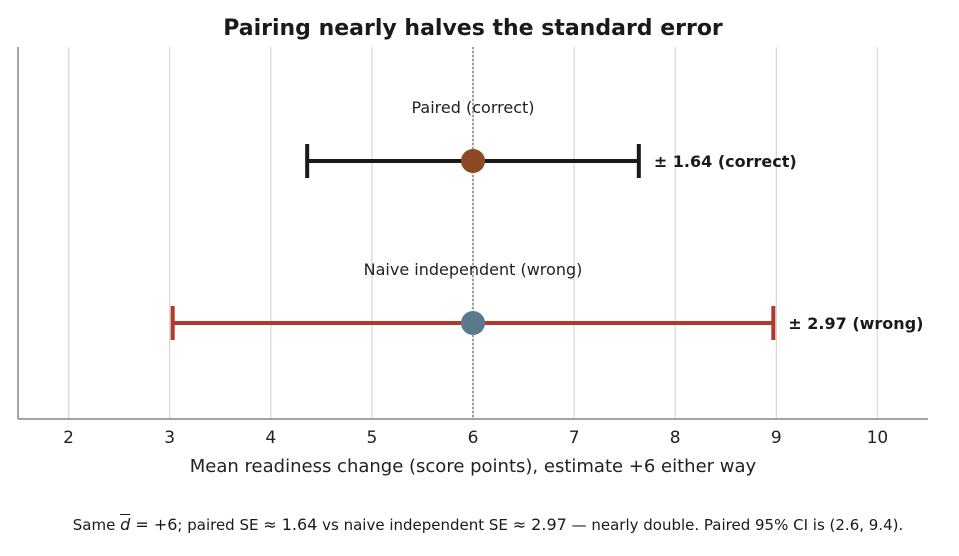 Image resolution: width=959 pixels, height=556 pixels. I want to click on x-tick-label-6: 6, so click(473, 438).